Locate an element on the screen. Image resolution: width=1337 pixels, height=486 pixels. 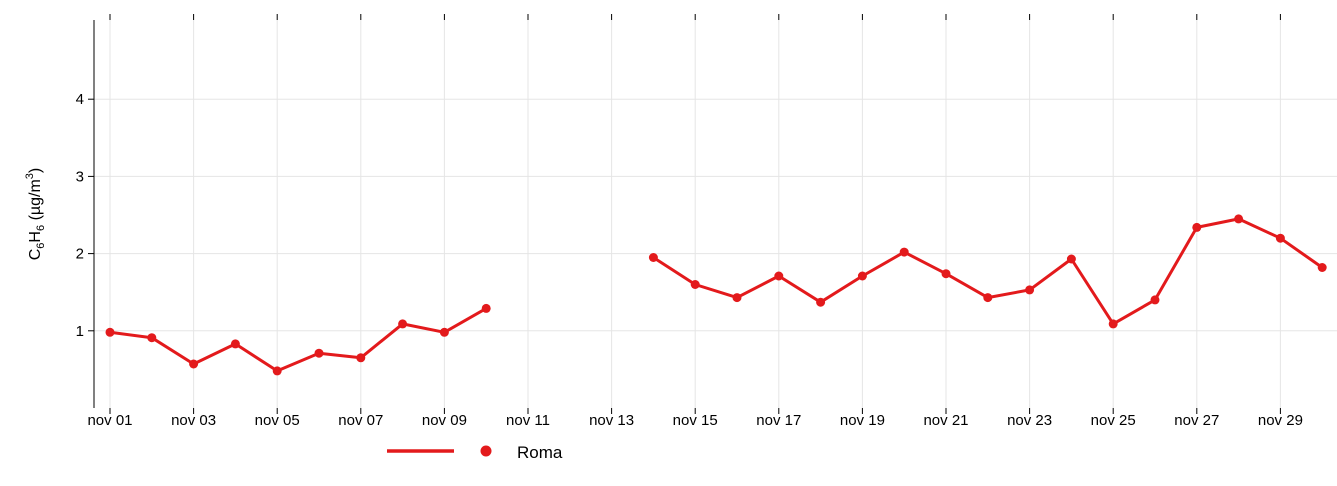
y-axis-title-c: C is located at coordinates (35, 255).